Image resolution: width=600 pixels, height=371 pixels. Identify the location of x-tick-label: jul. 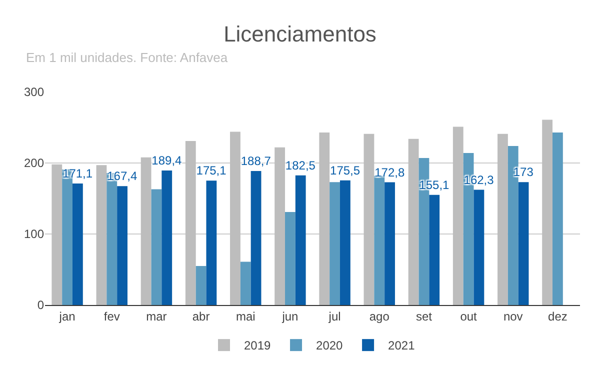
(334, 316).